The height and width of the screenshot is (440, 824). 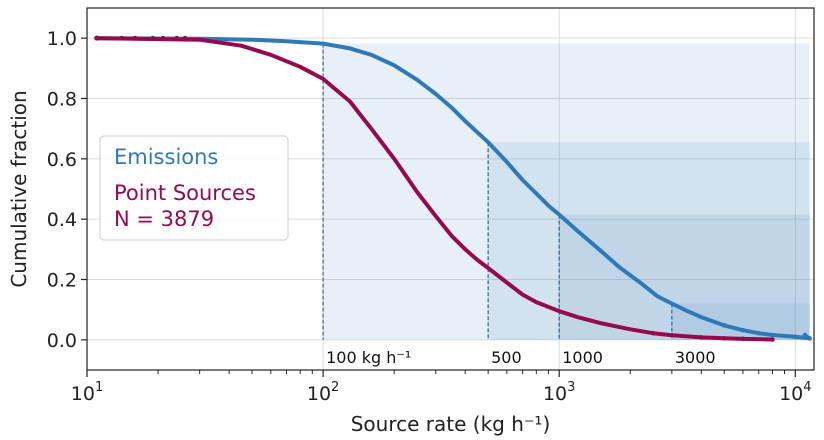 What do you see at coordinates (335, 387) in the screenshot?
I see `x-tick-exponent: 2` at bounding box center [335, 387].